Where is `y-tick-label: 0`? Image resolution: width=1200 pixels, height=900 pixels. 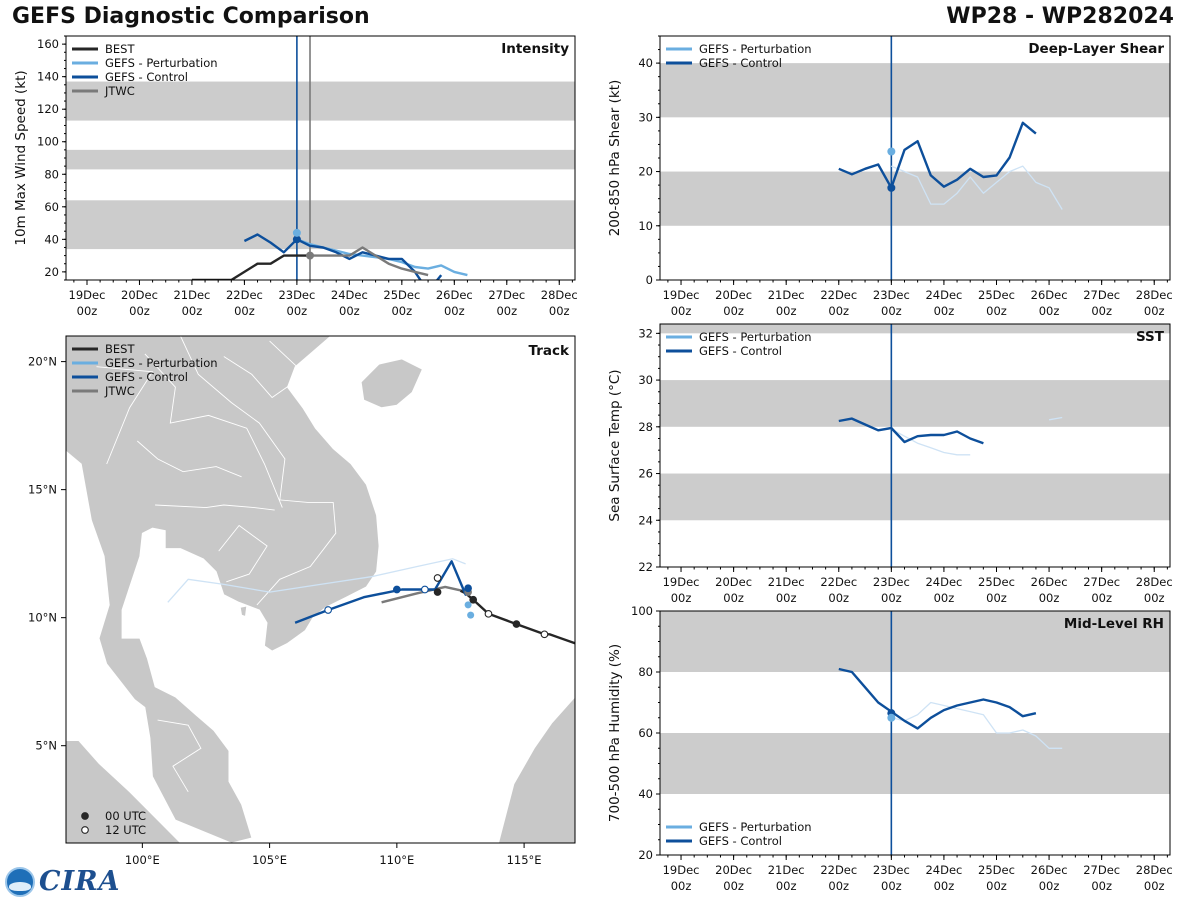
y-tick-label: 0 is located at coordinates (649, 280).